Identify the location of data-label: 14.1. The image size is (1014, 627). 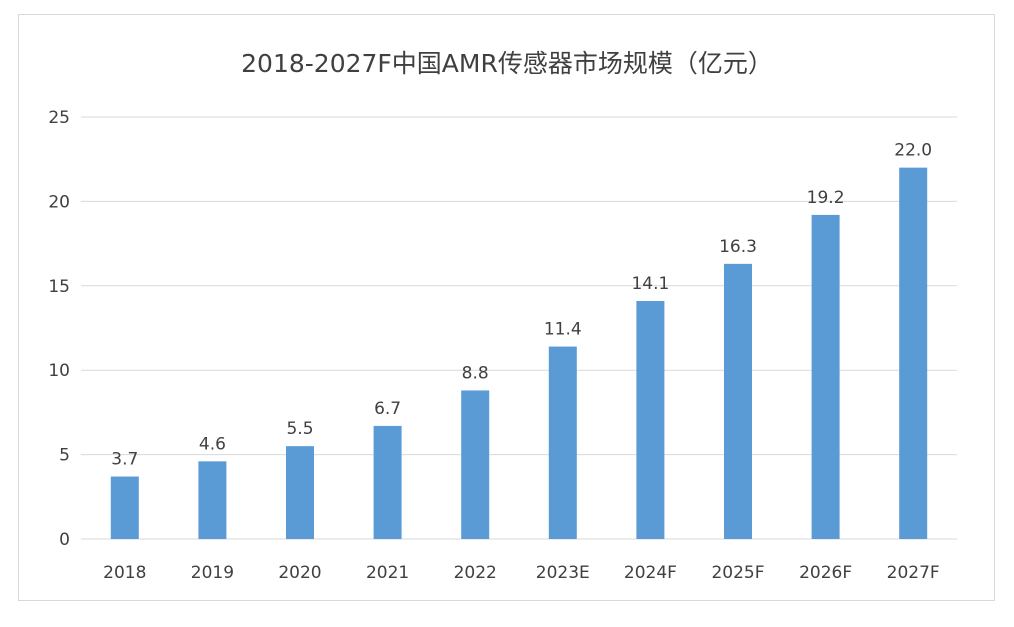
(650, 284).